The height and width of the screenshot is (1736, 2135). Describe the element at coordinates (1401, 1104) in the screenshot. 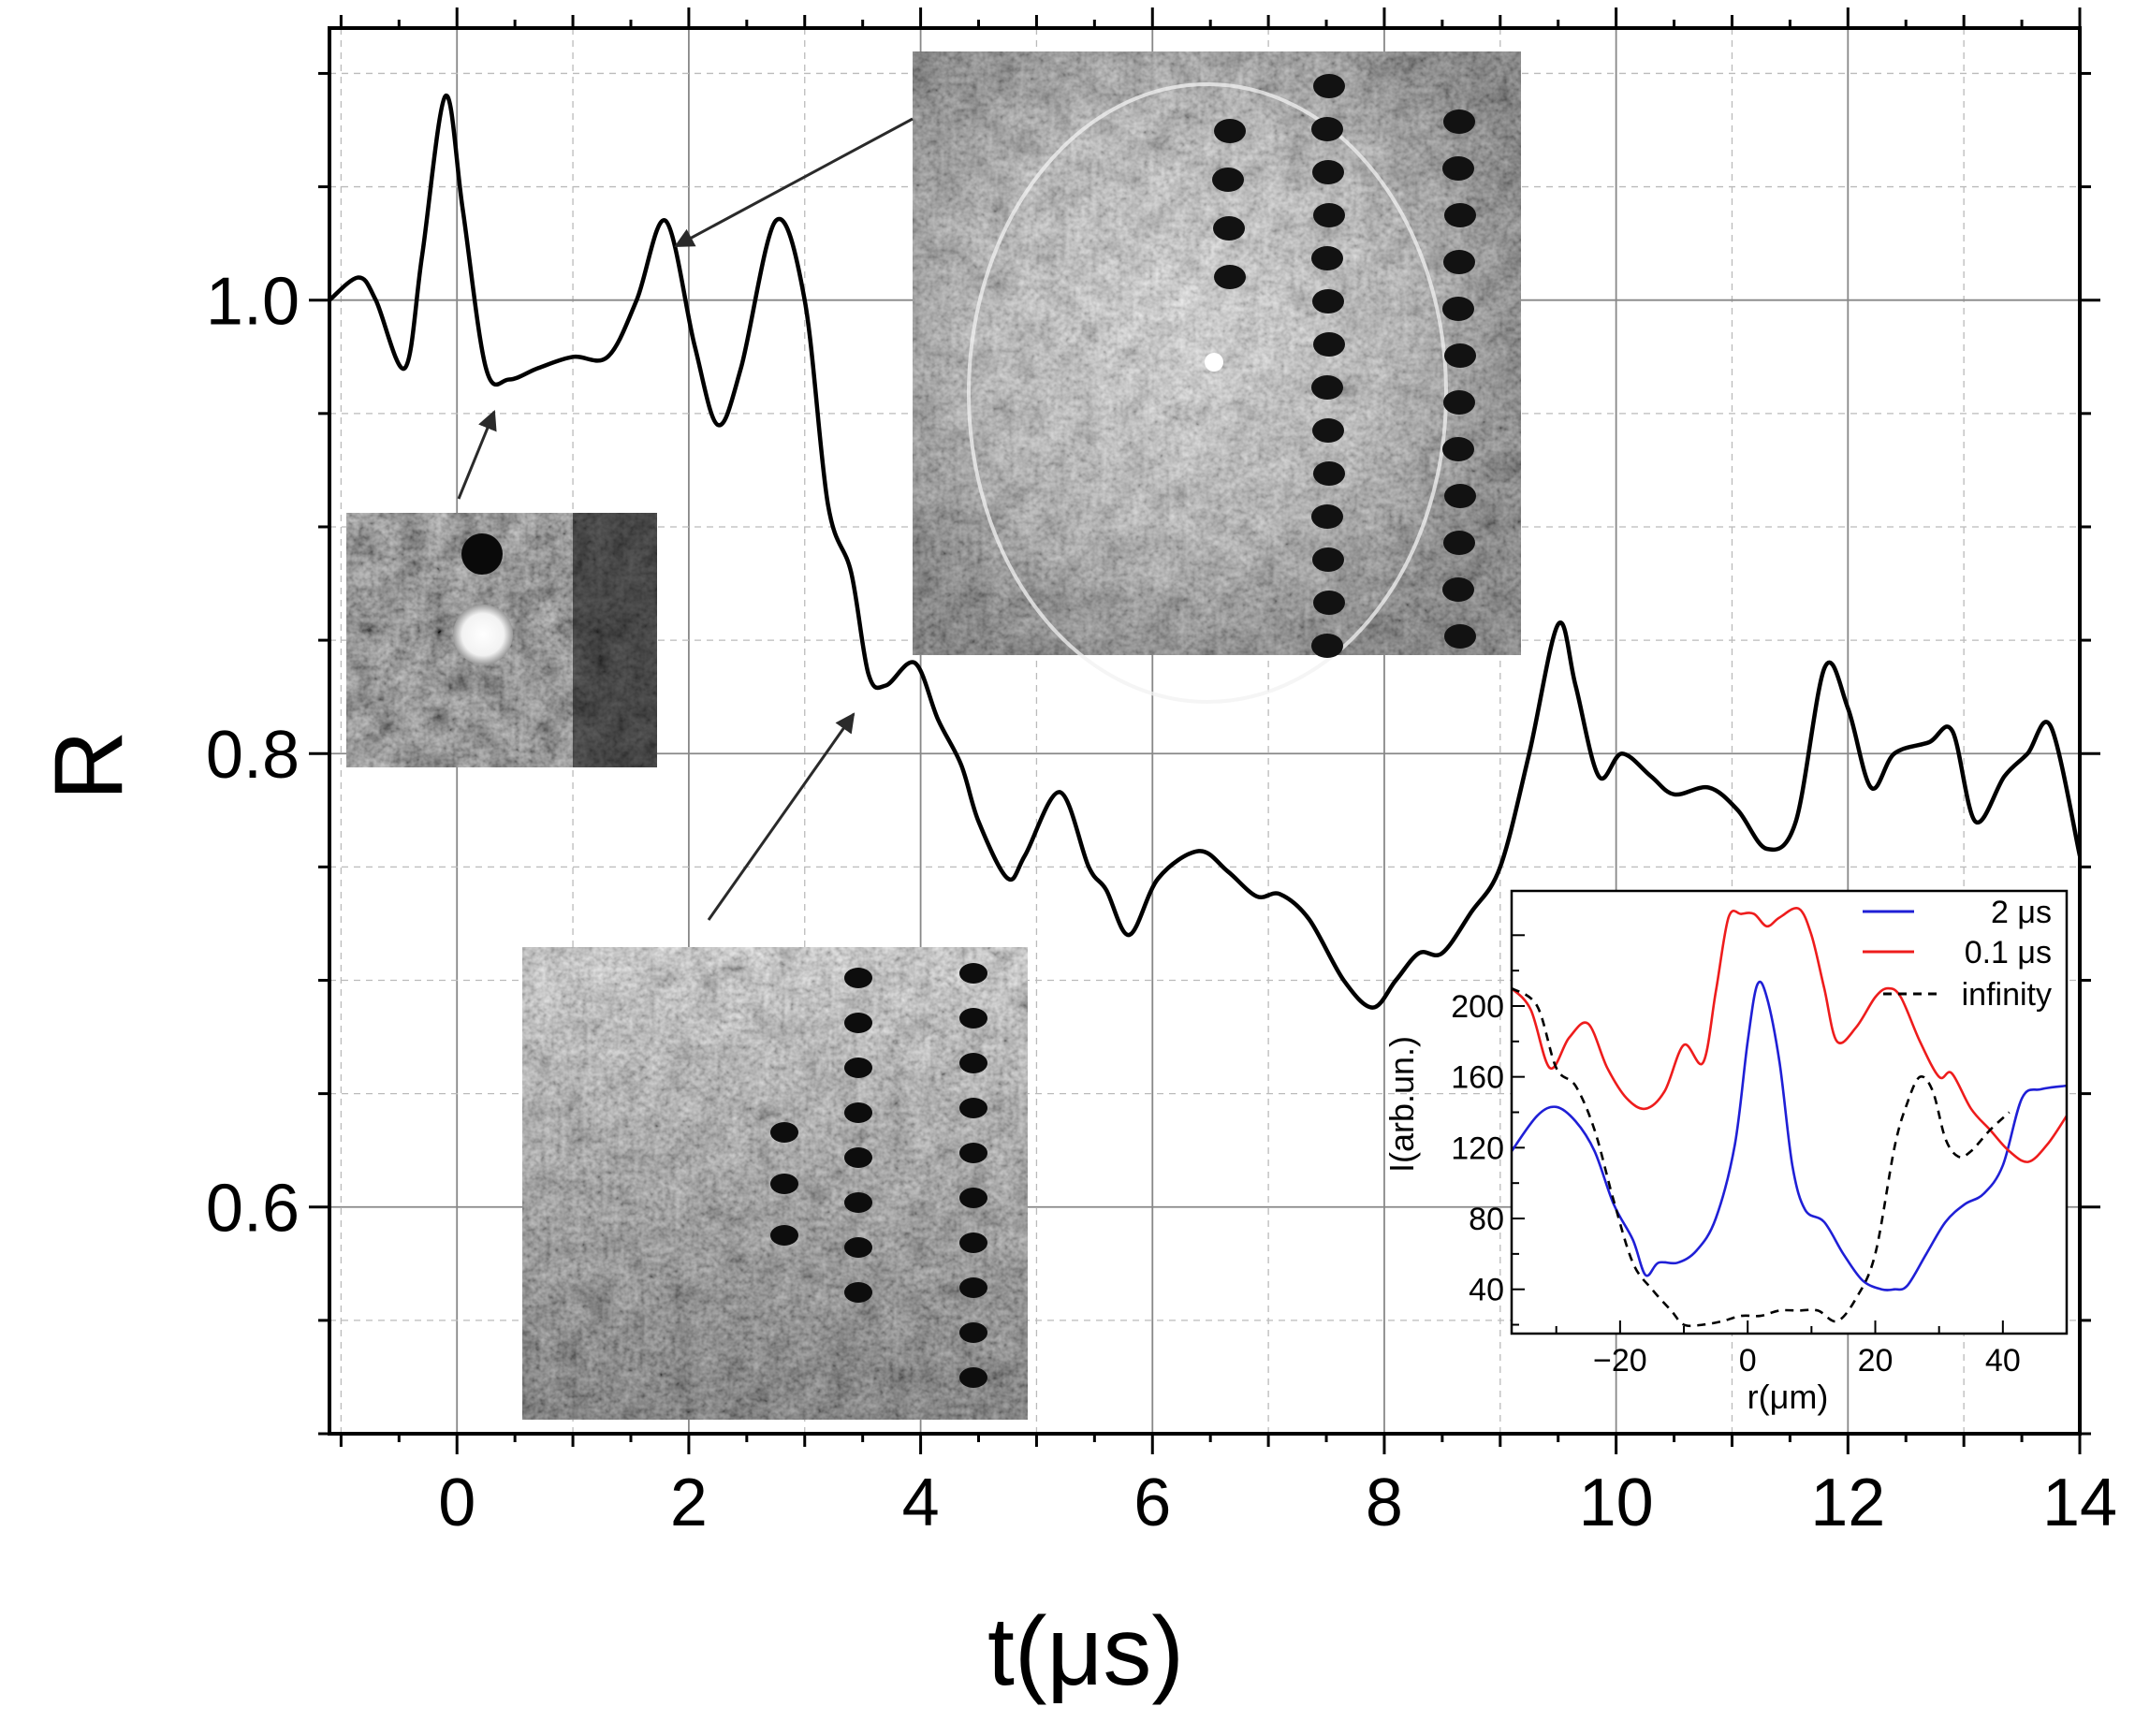

I see `inset-y-axis-label: I(arb.un.)` at that location.